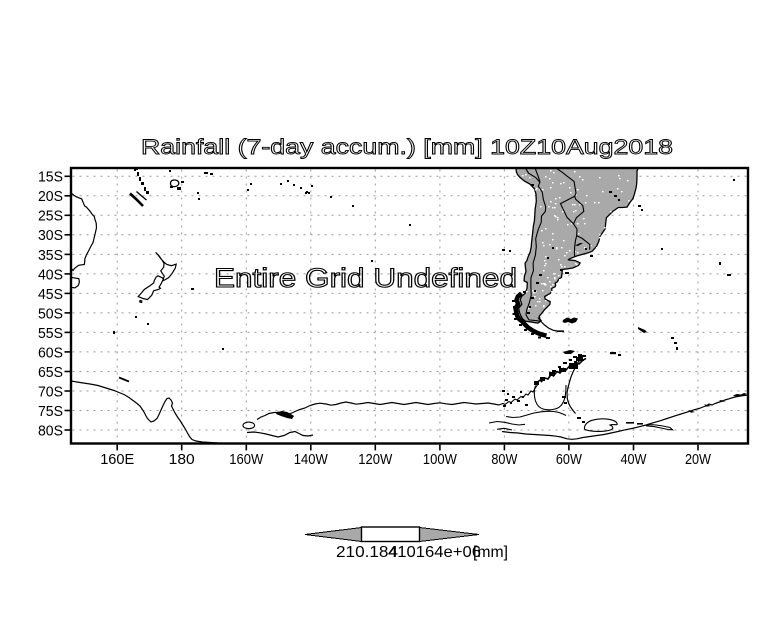 This screenshot has width=784, height=617. Describe the element at coordinates (50, 352) in the screenshot. I see `svg-text: 60S` at that location.